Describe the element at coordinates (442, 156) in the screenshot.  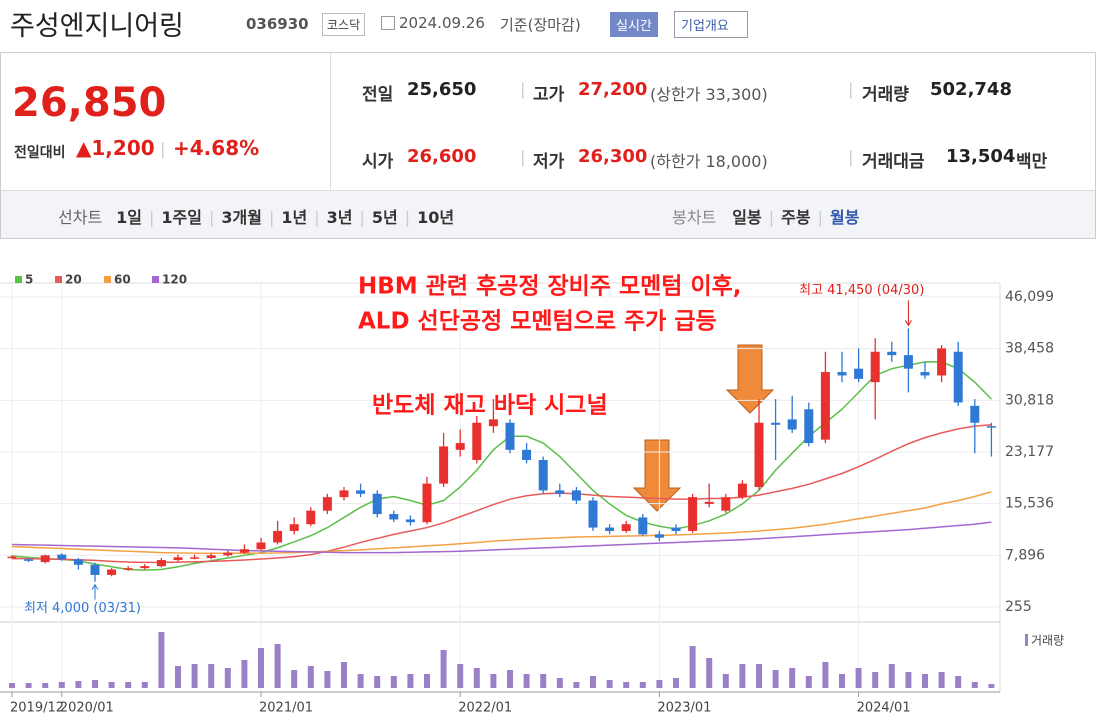
I see `value: 26,600` at that location.